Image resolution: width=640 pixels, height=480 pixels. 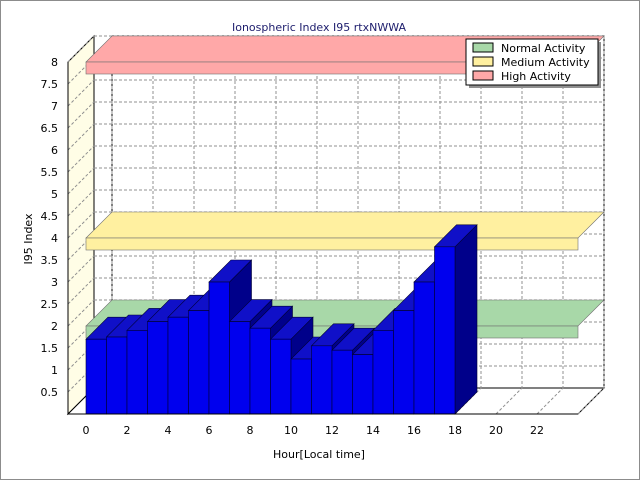 I want to click on x-tick-label: 18, so click(x=455, y=430).